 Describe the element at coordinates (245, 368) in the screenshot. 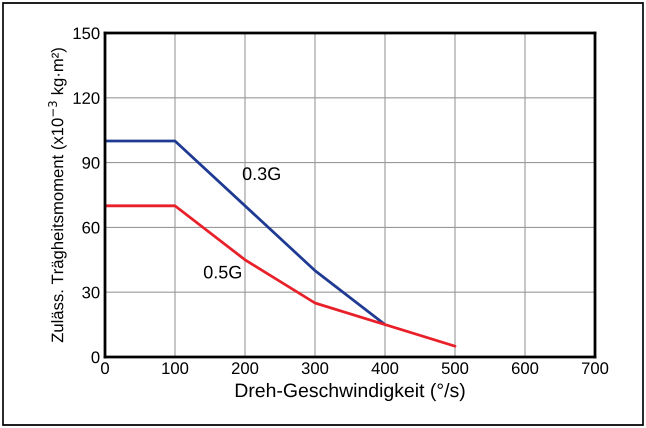

I see `x-tick-label: 200` at that location.